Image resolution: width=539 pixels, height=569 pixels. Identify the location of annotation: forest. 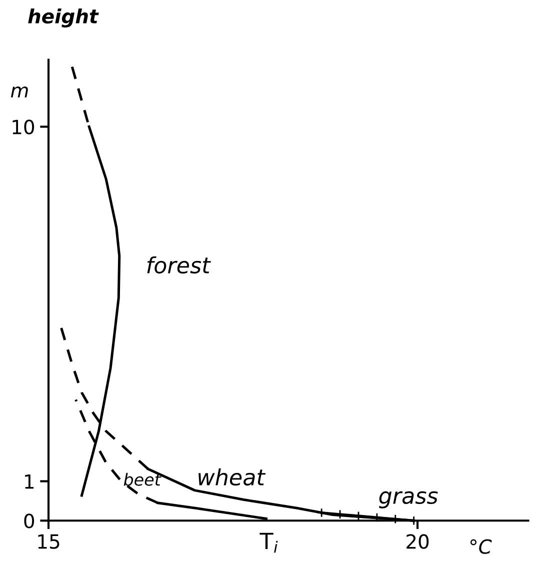
(179, 265).